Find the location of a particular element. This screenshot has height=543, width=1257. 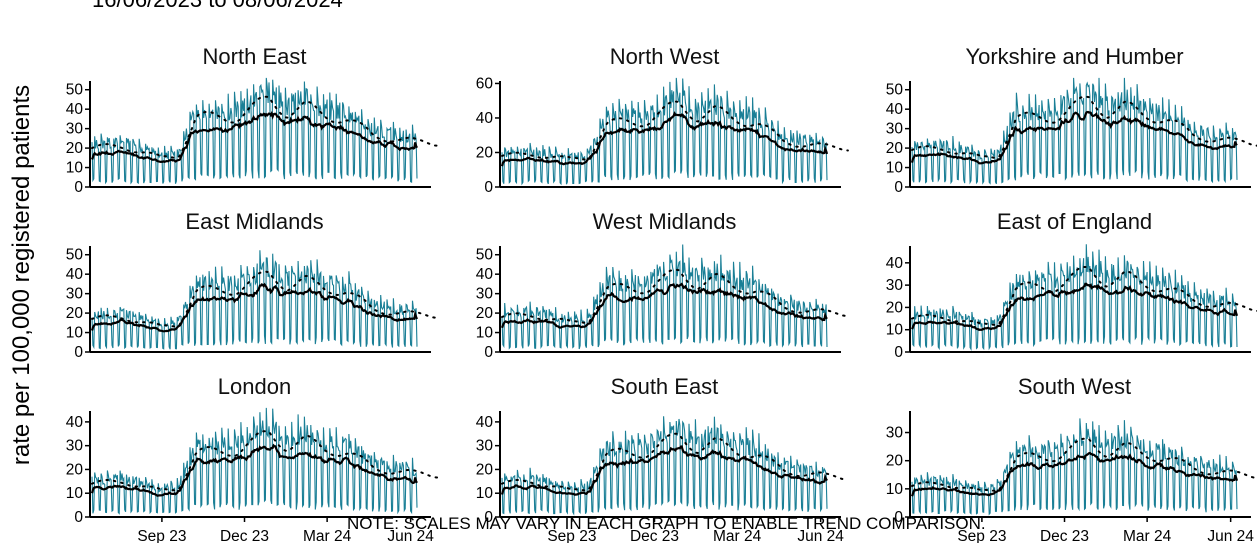

panel-title: South East is located at coordinates (665, 386).